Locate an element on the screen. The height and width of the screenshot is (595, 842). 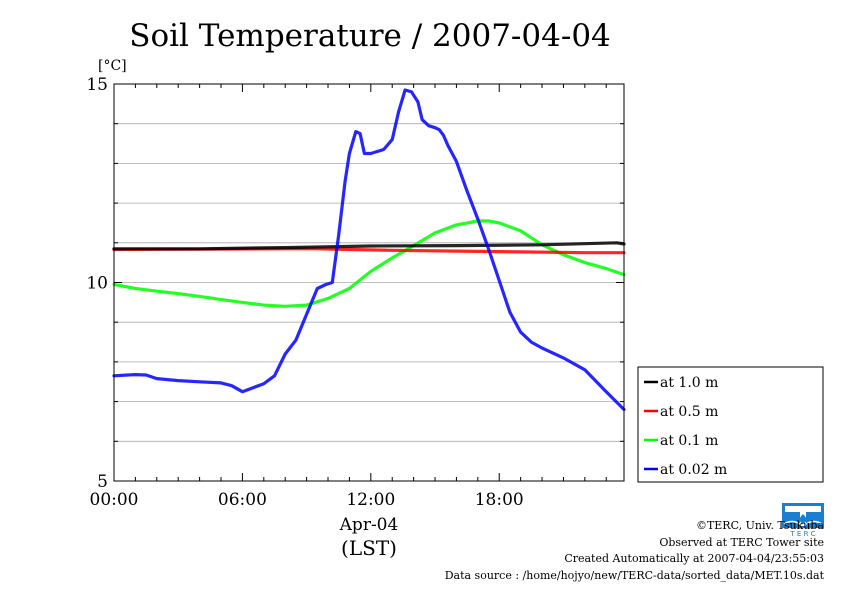
legend-box is located at coordinates (730, 424).